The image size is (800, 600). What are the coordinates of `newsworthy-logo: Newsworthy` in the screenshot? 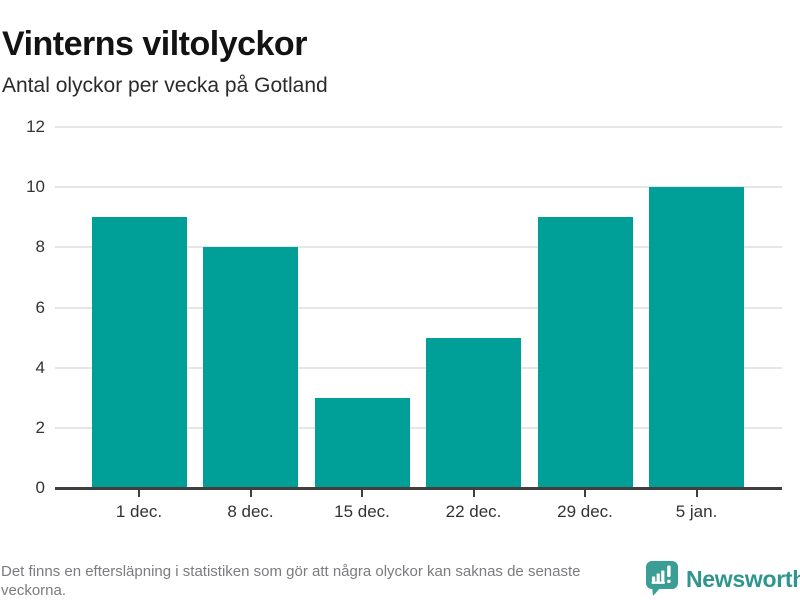 It's located at (723, 579).